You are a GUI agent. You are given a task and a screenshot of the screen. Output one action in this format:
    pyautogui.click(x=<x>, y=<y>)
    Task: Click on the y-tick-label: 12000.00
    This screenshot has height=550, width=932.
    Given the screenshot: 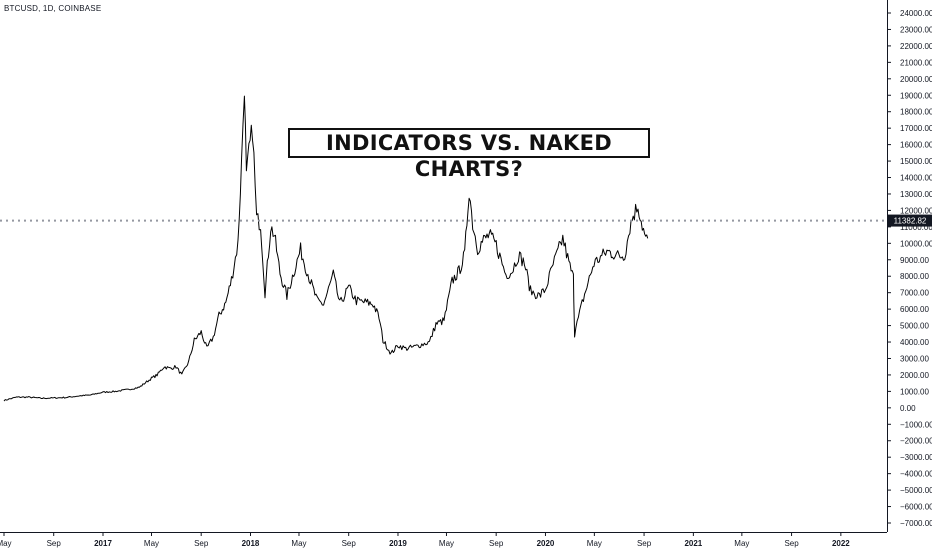 What is the action you would take?
    pyautogui.click(x=916, y=210)
    